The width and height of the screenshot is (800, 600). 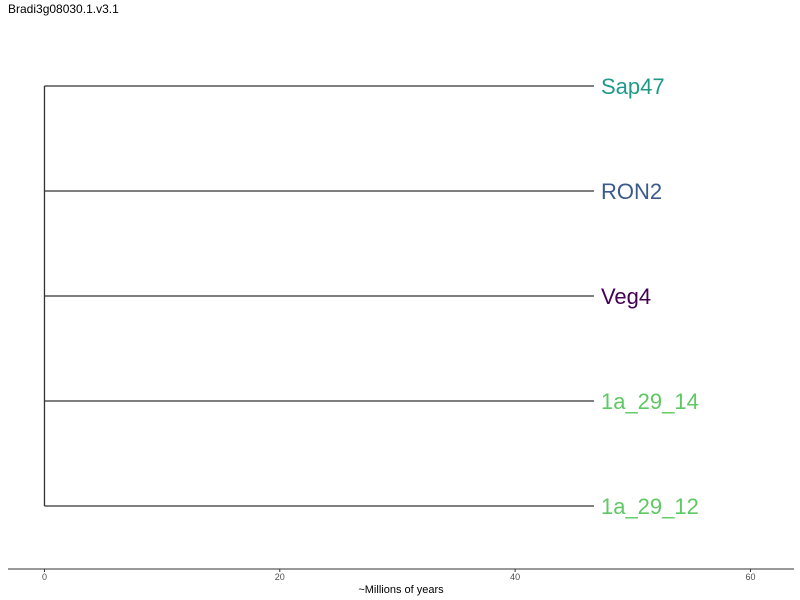 I want to click on tip-label-Sap47: Sap47, so click(x=633, y=86).